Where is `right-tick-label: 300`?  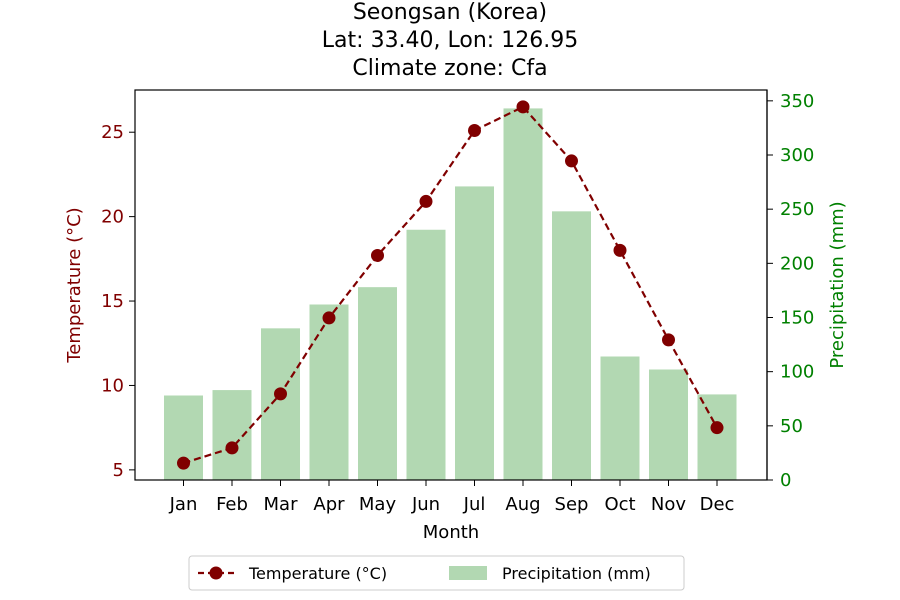 right-tick-label: 300 is located at coordinates (797, 155).